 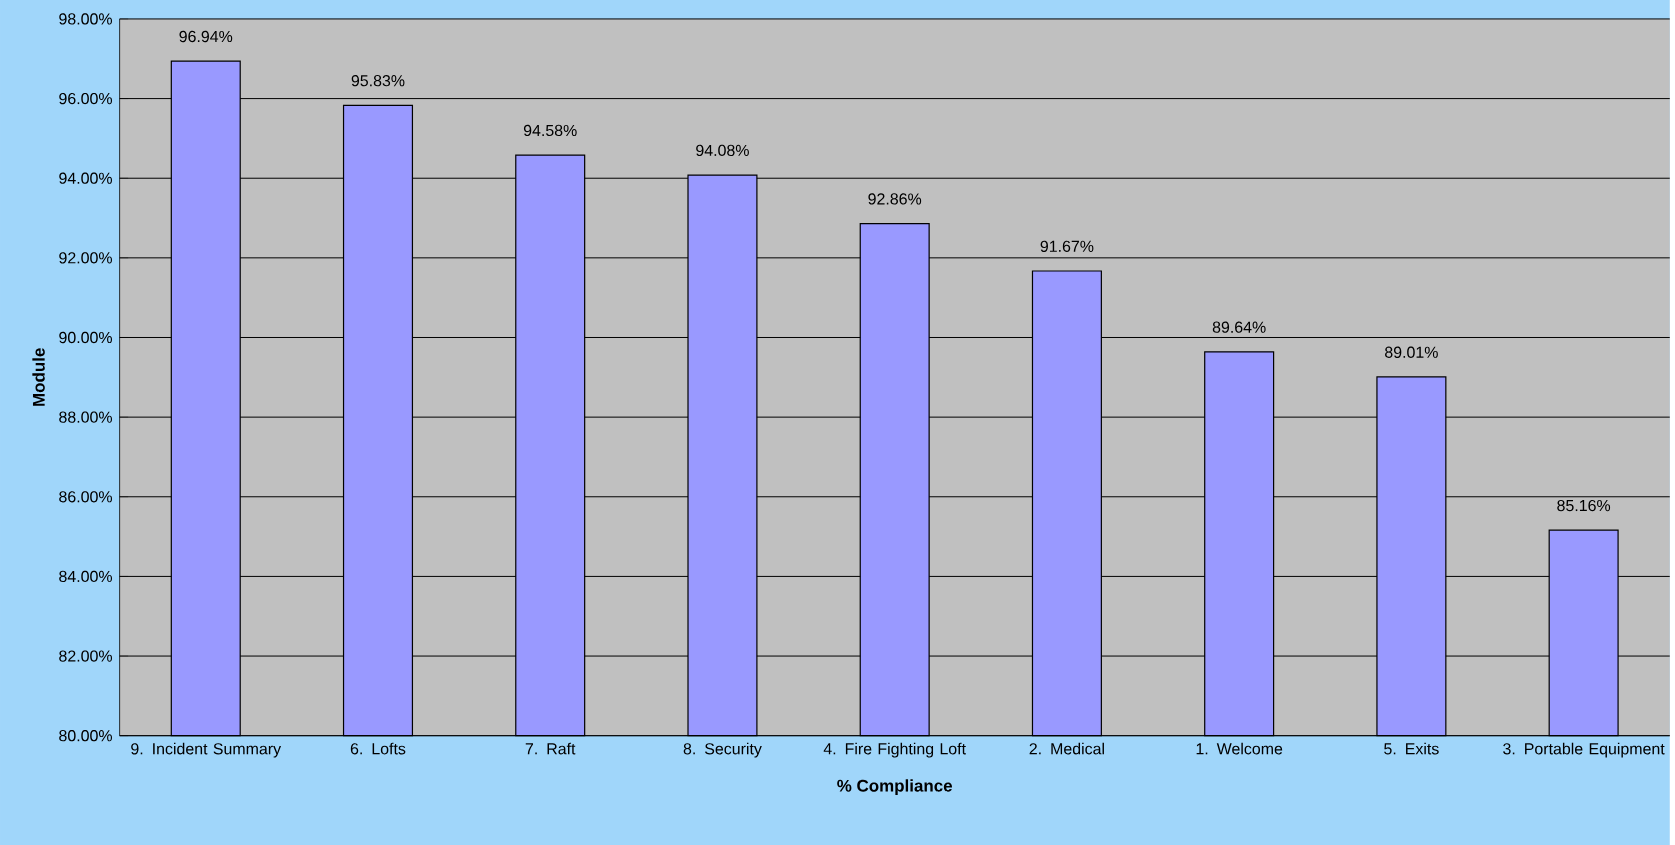 I want to click on x-tick-label: 9. Incident Summary, so click(x=206, y=750).